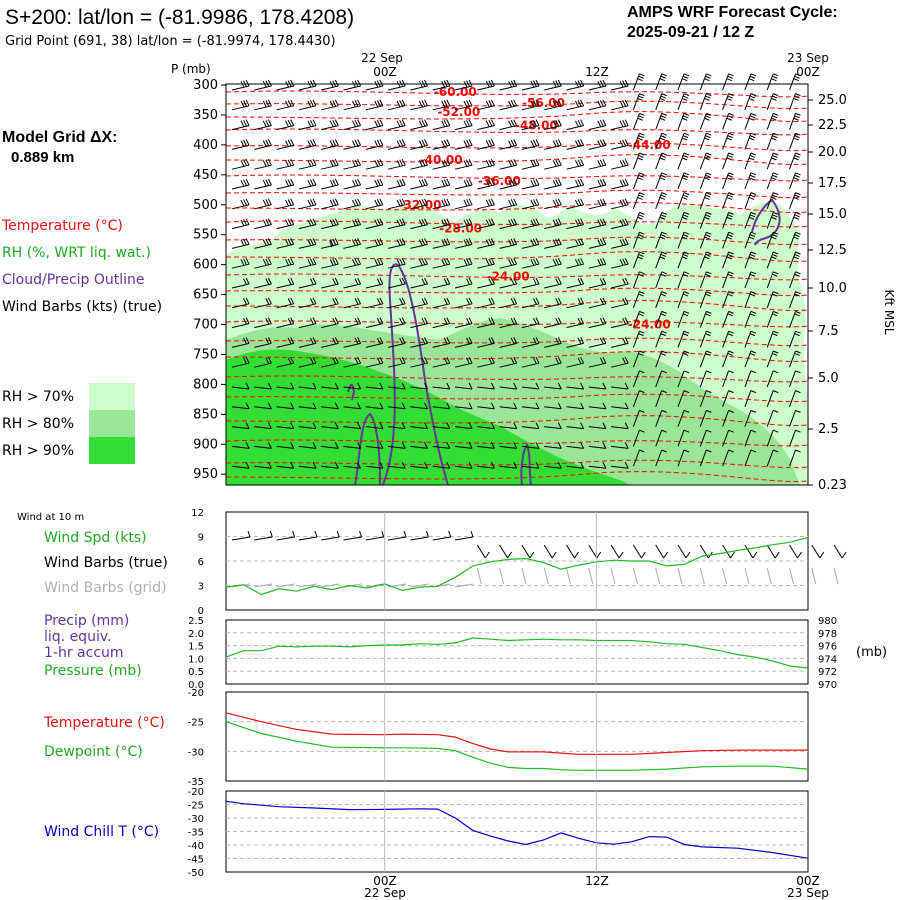 Image resolution: width=900 pixels, height=900 pixels. I want to click on top-tick-12z: 12Z, so click(597, 72).